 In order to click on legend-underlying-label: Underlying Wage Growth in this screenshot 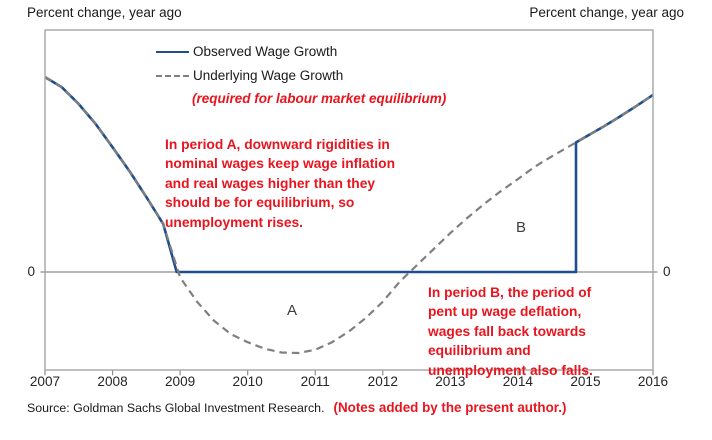, I will do `click(268, 75)`.